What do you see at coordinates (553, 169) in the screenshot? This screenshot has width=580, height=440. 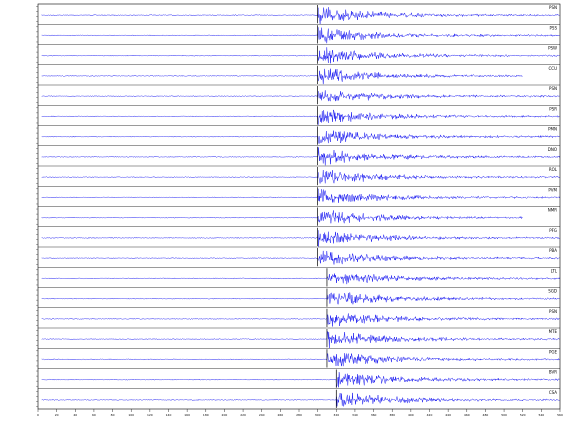 I see `station-label: ROL` at bounding box center [553, 169].